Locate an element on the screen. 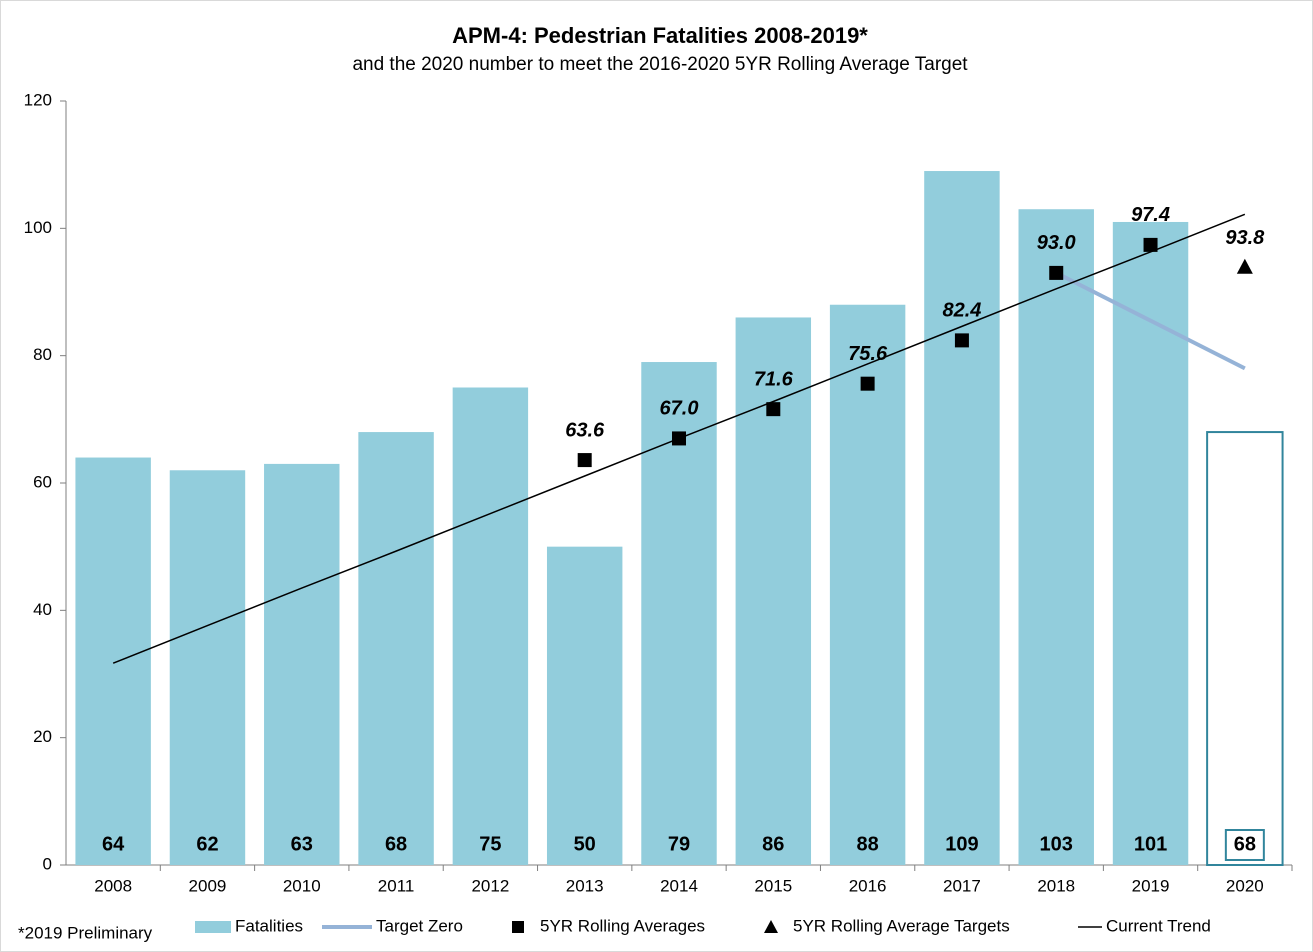 Image resolution: width=1313 pixels, height=952 pixels. data-label: 75 is located at coordinates (490, 844).